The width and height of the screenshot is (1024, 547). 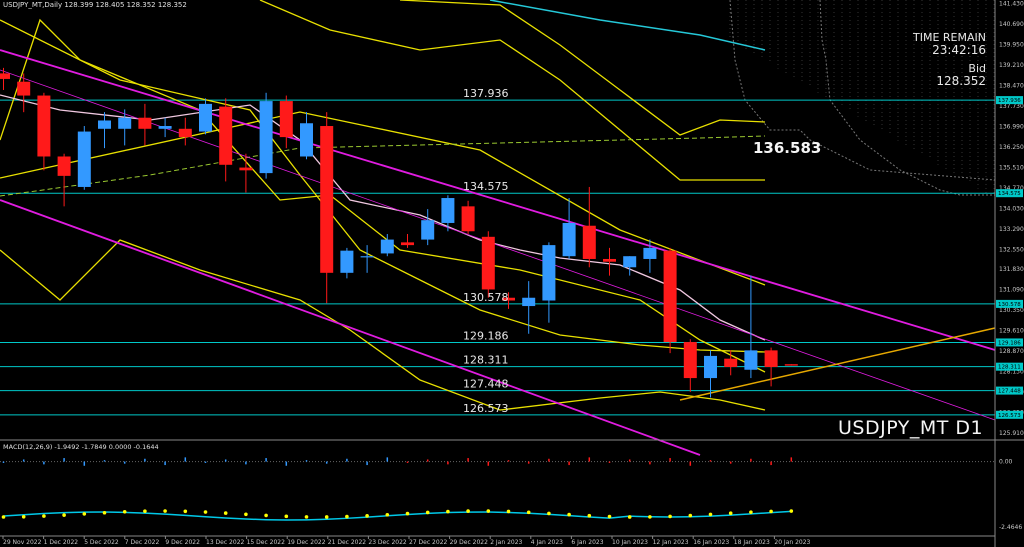 I want to click on level-axis-tag-label: 127.448, so click(x=1009, y=392).